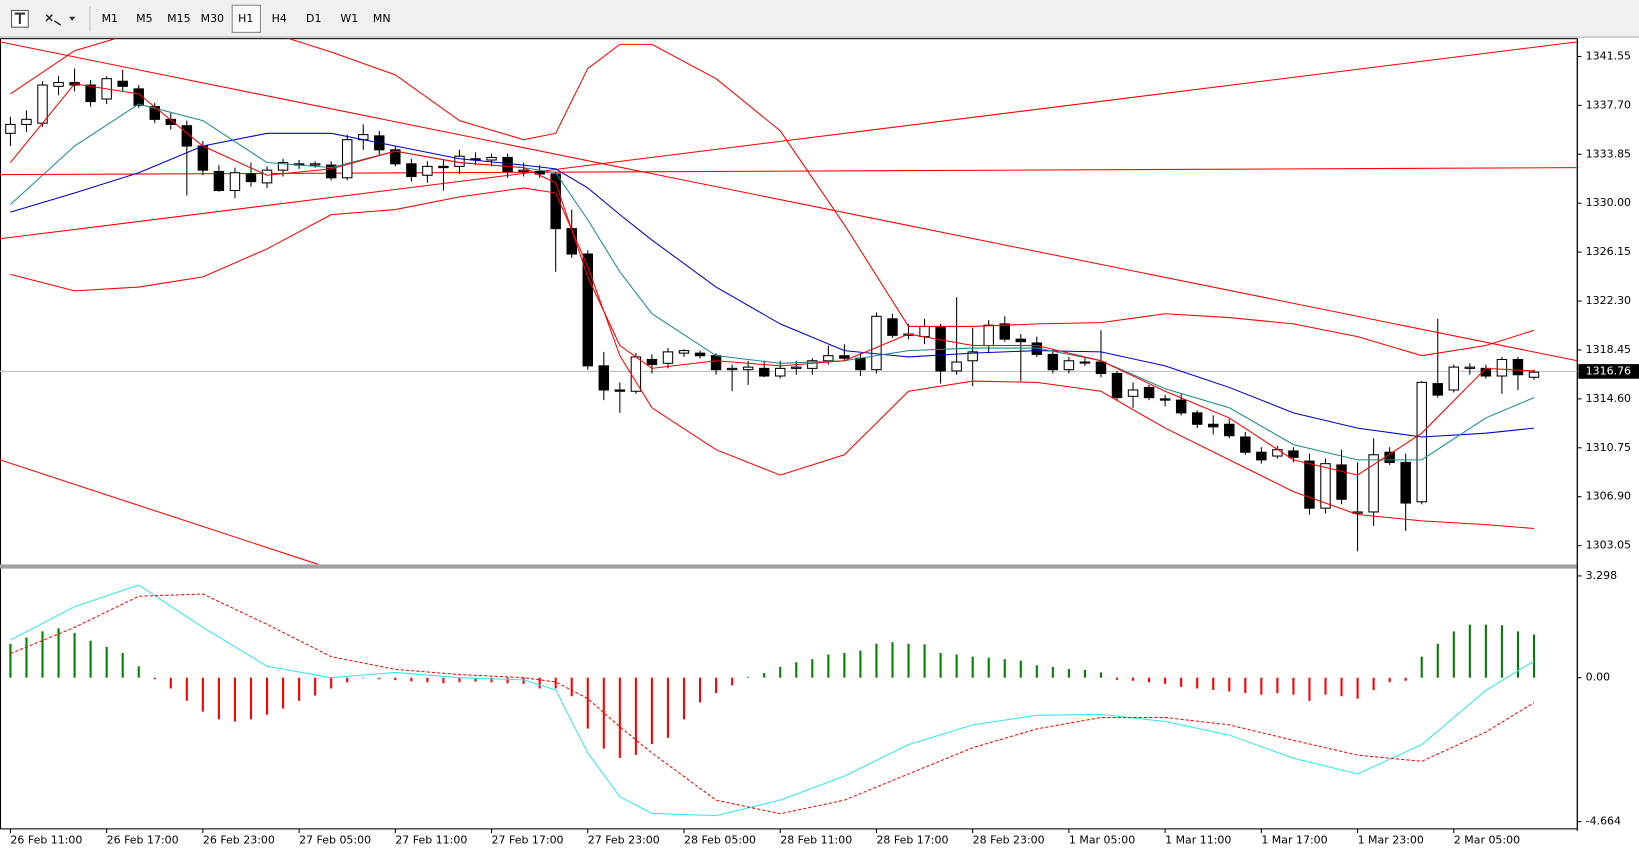 The width and height of the screenshot is (1639, 855). Describe the element at coordinates (1608, 55) in the screenshot. I see `y-tick-label: 1341.55` at that location.